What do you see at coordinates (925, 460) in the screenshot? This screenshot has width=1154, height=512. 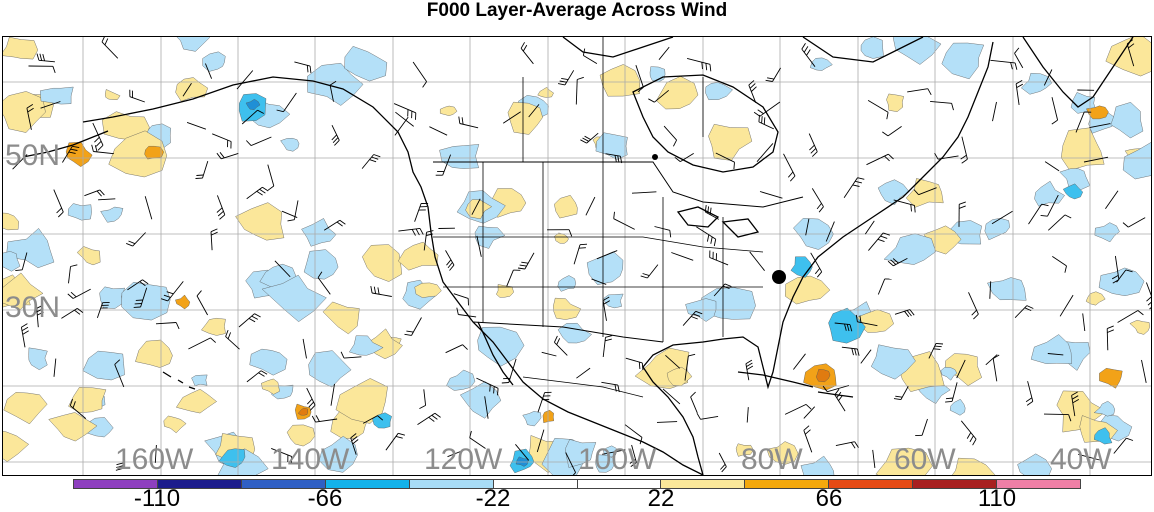 I see `lon-label-60w: 60W` at bounding box center [925, 460].